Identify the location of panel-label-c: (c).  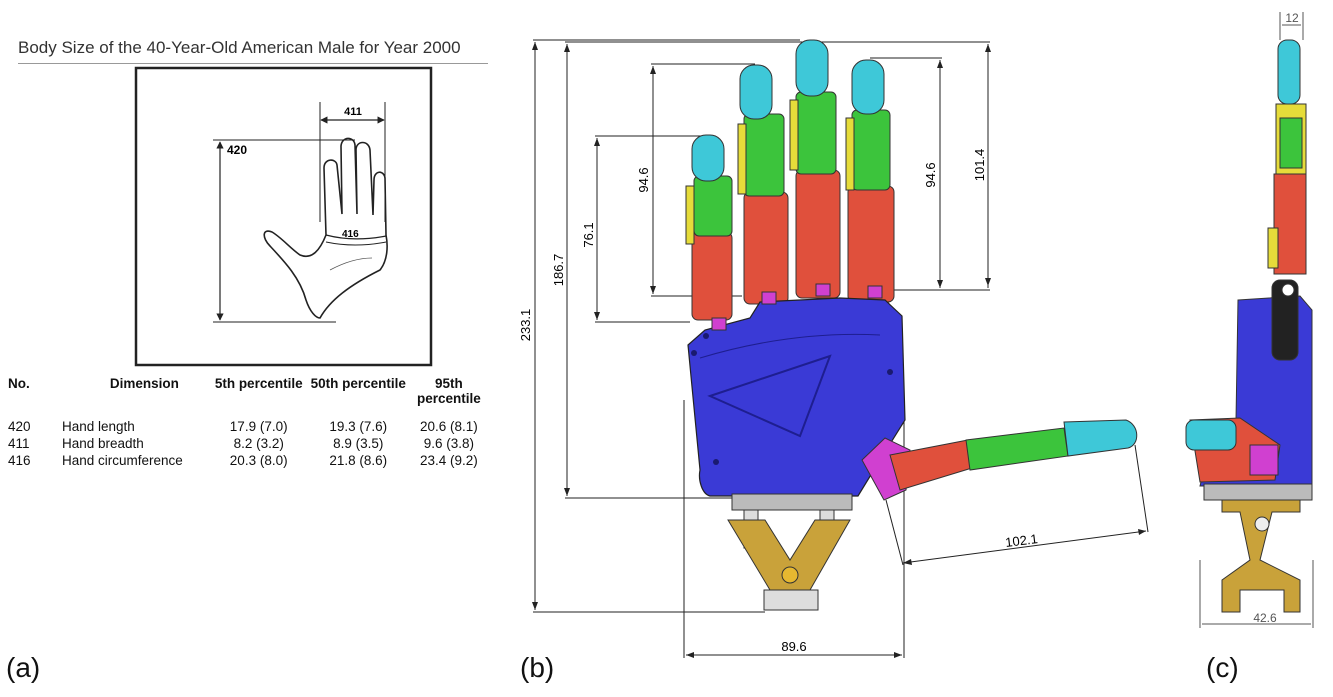
(1222, 667).